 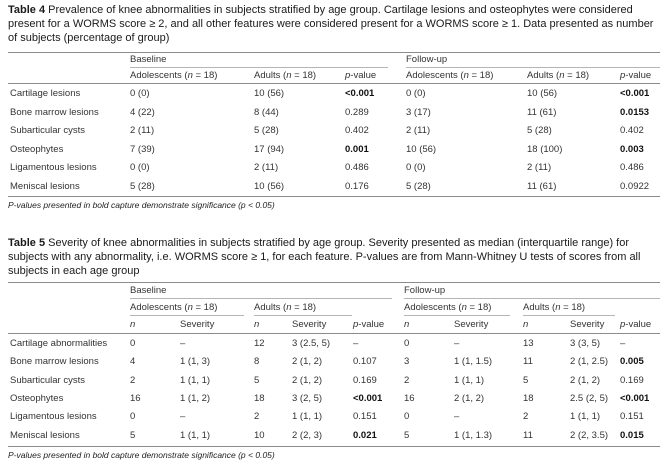 I want to click on table4-followup-rule, so click(x=533, y=67).